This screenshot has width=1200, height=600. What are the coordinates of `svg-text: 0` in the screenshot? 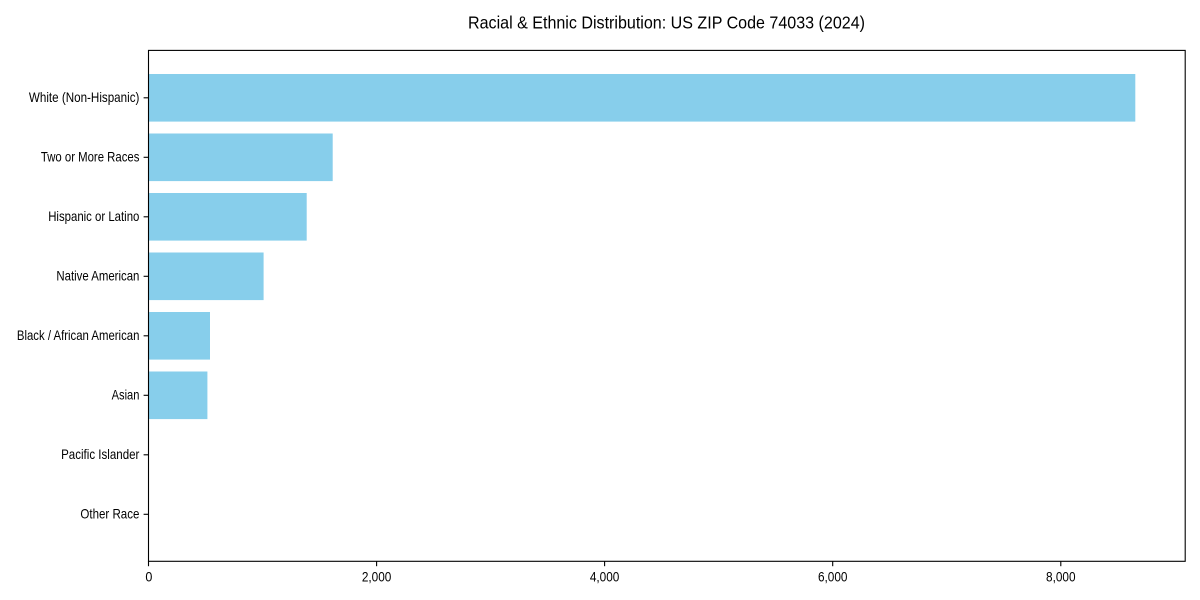 It's located at (148, 576).